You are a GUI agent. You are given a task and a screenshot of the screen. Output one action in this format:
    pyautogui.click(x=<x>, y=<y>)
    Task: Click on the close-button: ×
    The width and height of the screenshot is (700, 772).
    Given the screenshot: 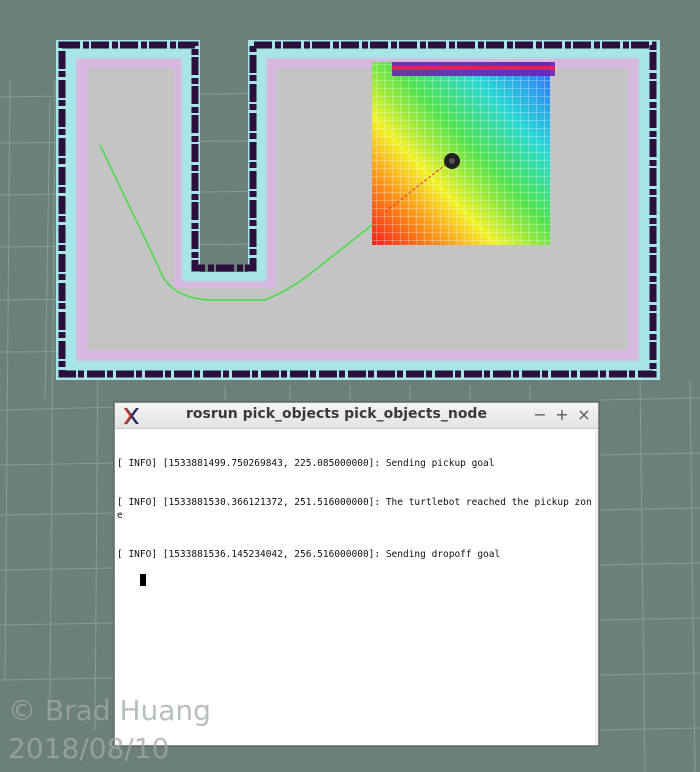 What is the action you would take?
    pyautogui.click(x=584, y=414)
    